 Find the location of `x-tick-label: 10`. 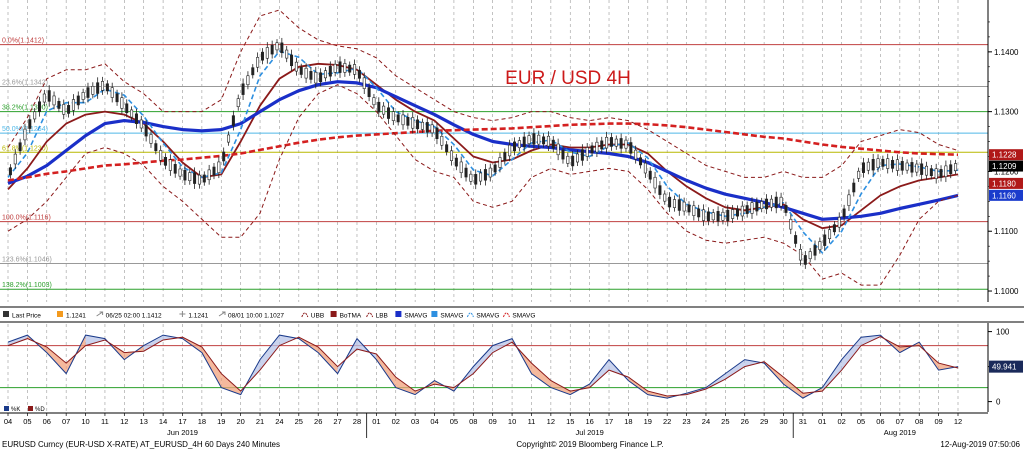

x-tick-label: 10 is located at coordinates (85, 421).